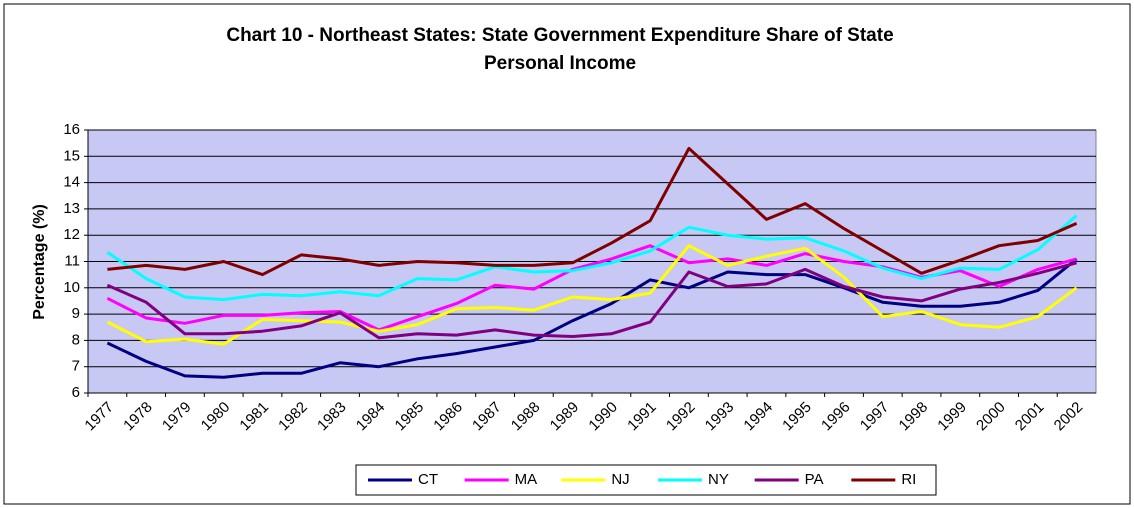  I want to click on y-tick-label: 13, so click(71, 208).